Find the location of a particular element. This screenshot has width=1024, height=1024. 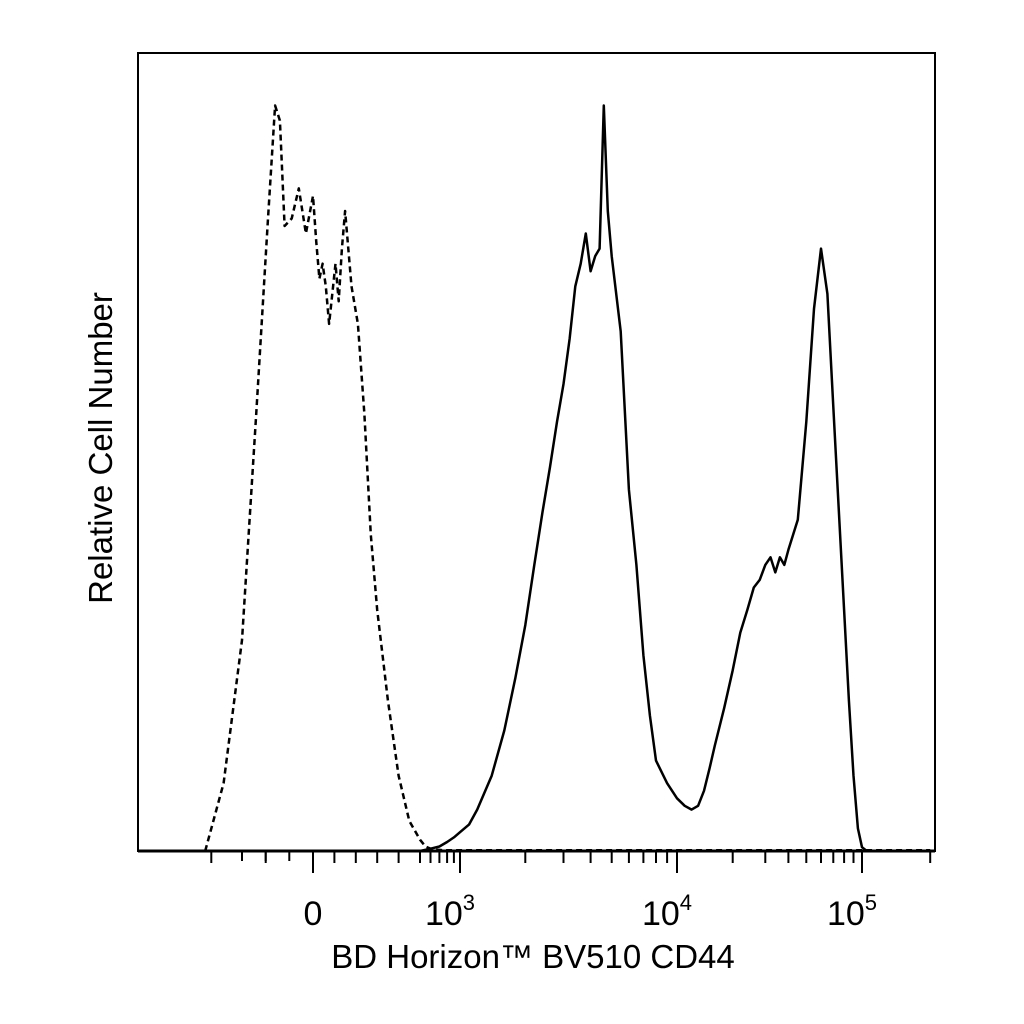

x-axis-title: BD Horizon™ BV510 CD44 is located at coordinates (533, 956).